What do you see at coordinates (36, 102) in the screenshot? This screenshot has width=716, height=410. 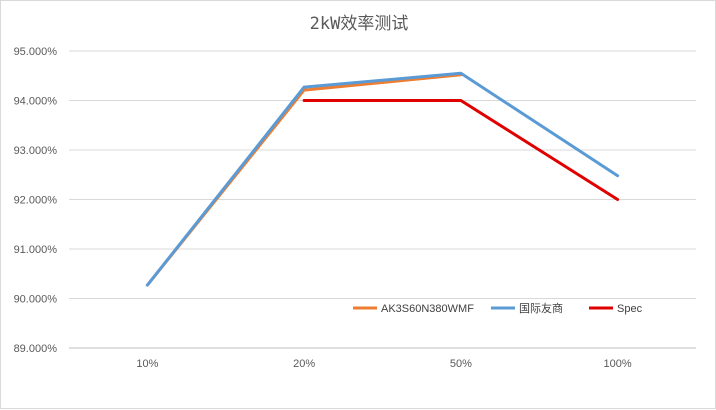 I see `y-tick-label: 94.000%` at bounding box center [36, 102].